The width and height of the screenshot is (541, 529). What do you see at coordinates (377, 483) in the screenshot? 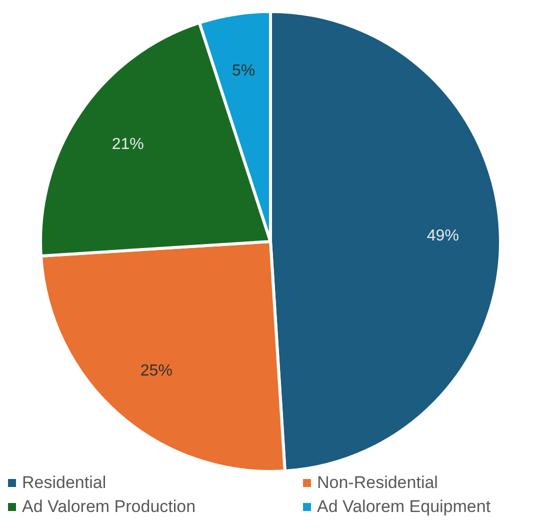
I see `legend-label: Non-Residential` at bounding box center [377, 483].